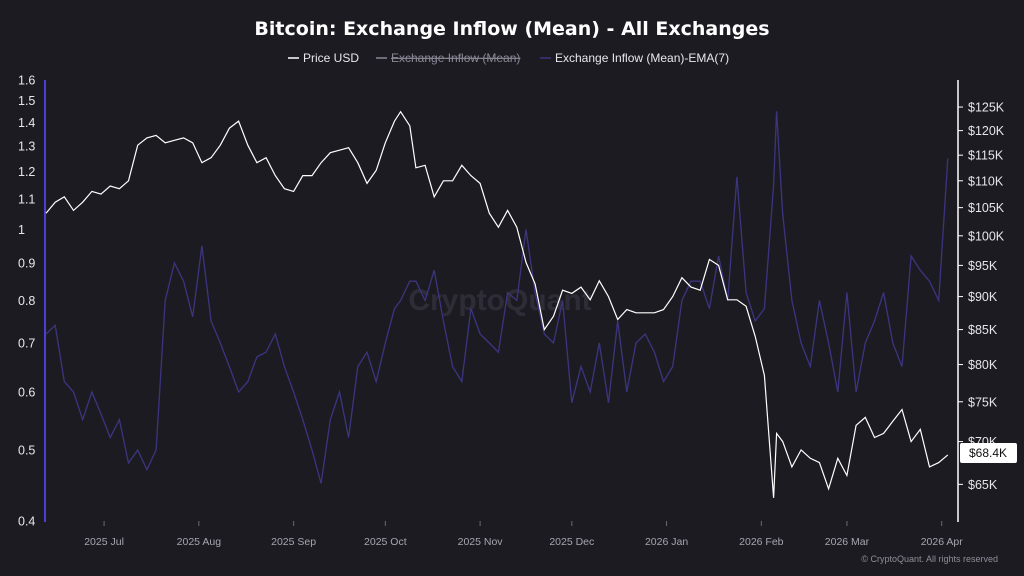 This screenshot has width=1024, height=576. Describe the element at coordinates (26, 451) in the screenshot. I see `left-tick-label: 0.5` at that location.